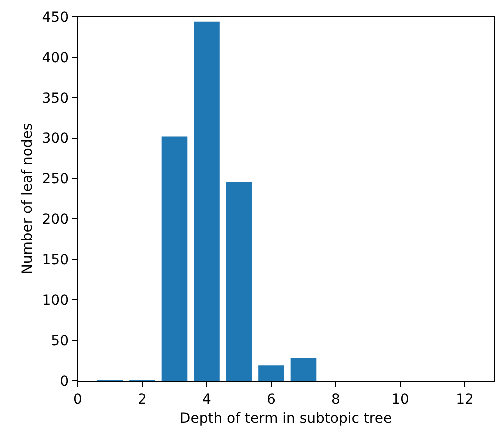  I want to click on x-tick-label: 6, so click(271, 400).